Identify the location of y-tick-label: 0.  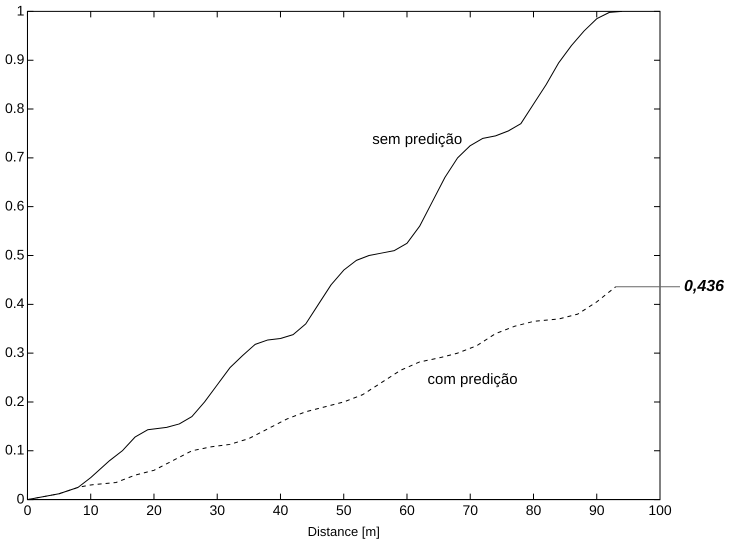
(20, 498).